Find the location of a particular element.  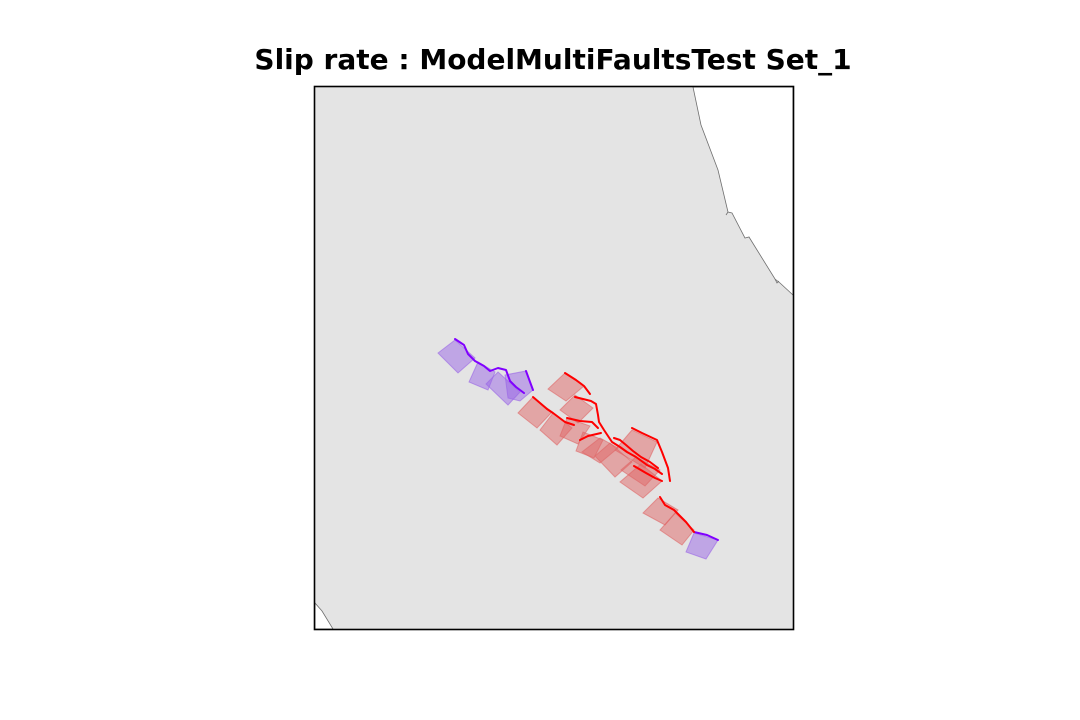

fault-planes-low-slip is located at coordinates (578, 449).